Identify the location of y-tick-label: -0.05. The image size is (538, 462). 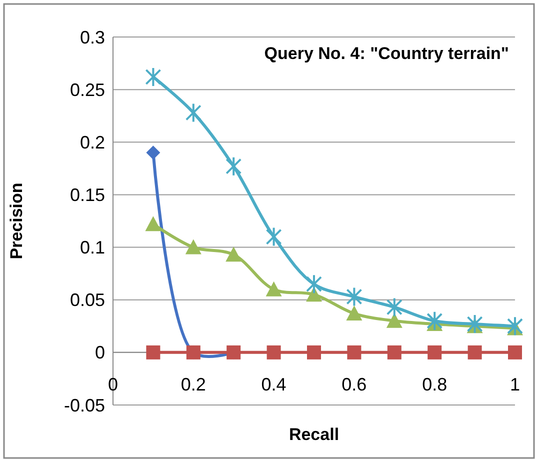
(84, 405).